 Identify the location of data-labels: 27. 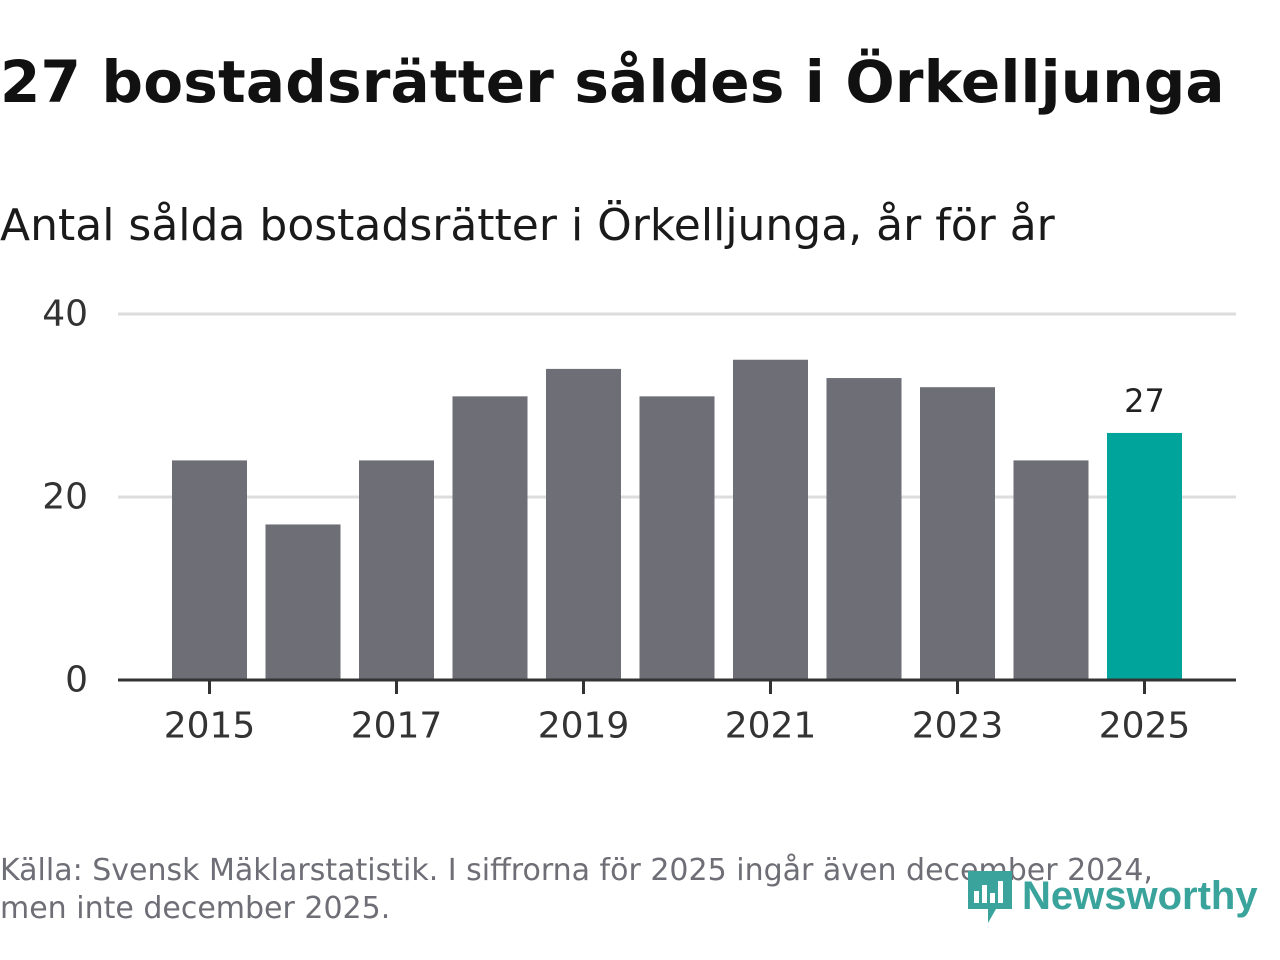
(1144, 401).